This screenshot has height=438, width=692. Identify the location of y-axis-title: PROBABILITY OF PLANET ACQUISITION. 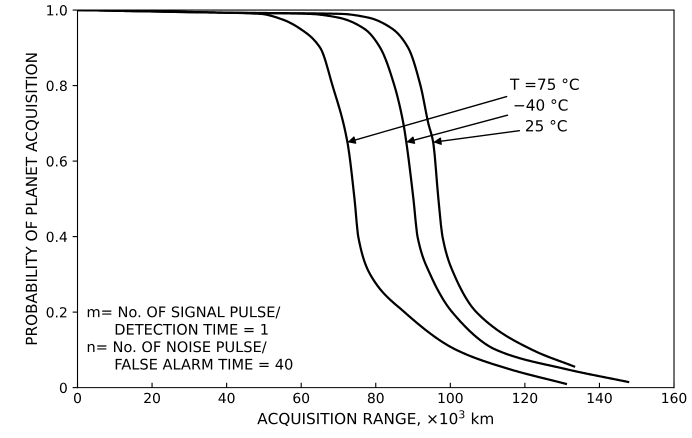
(32, 198).